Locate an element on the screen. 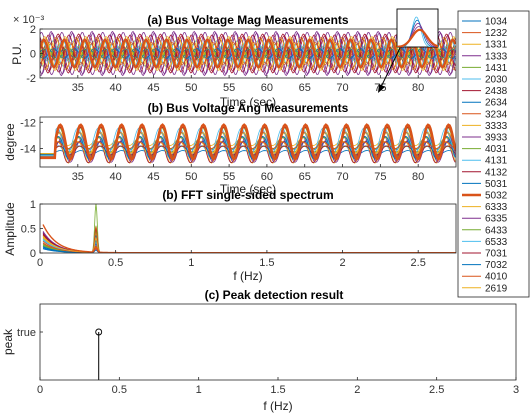  legend-box is located at coordinates (493, 154).